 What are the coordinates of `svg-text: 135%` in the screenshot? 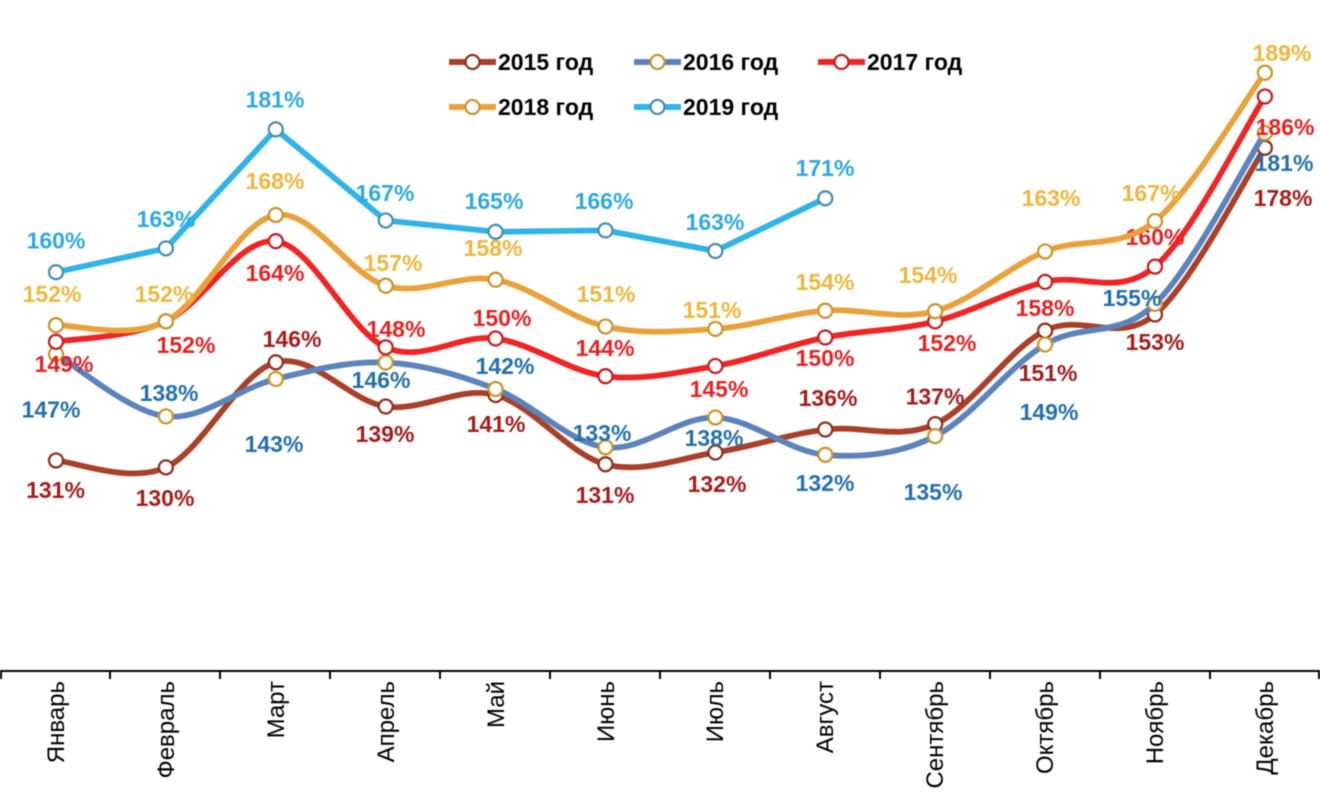 It's located at (933, 492).